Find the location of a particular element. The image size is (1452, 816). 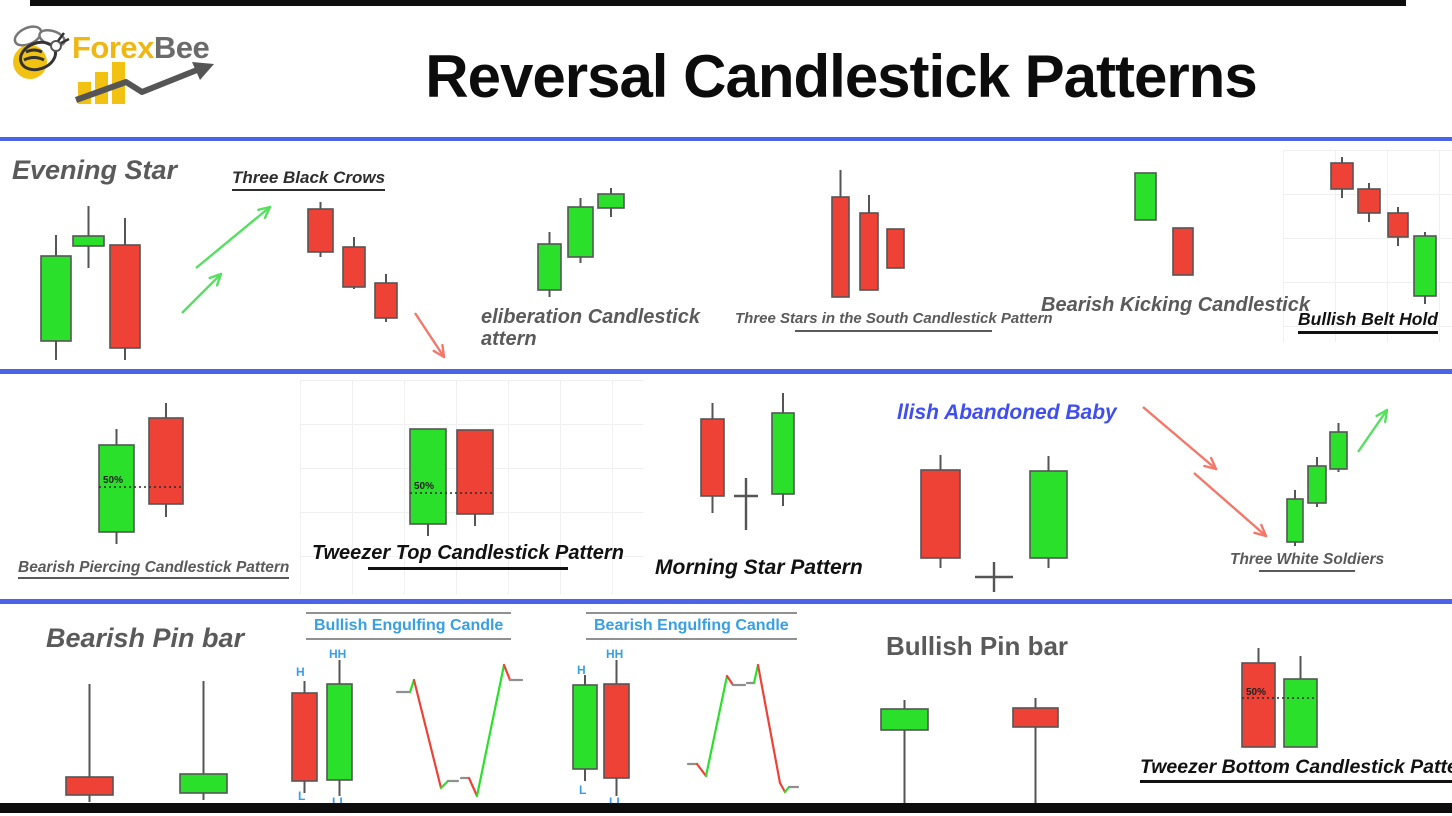

pattern-label-bearish-piercing: Bearish Piercing Candlestick Pattern is located at coordinates (154, 569).